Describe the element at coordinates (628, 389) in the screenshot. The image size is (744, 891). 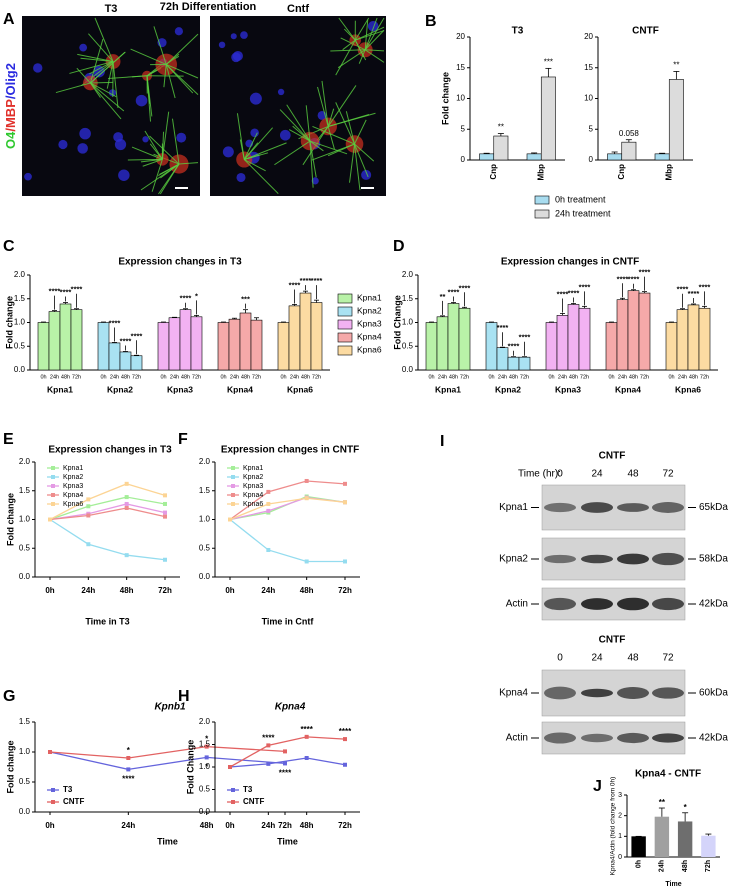
I see `group-label: Kpna4` at that location.